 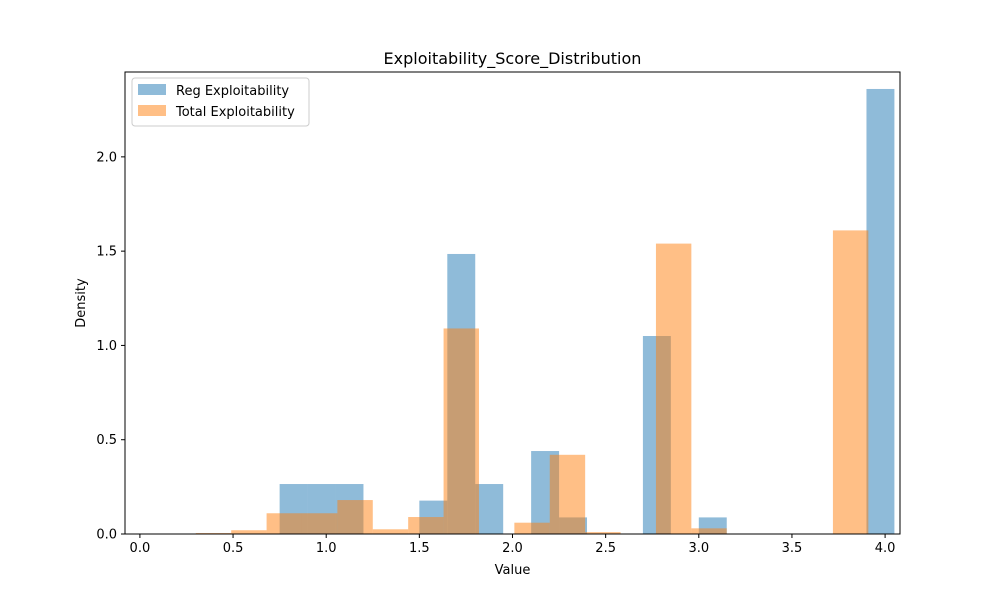 I want to click on legend-label-reg-exploitability: Reg Exploitability, so click(x=232, y=91).